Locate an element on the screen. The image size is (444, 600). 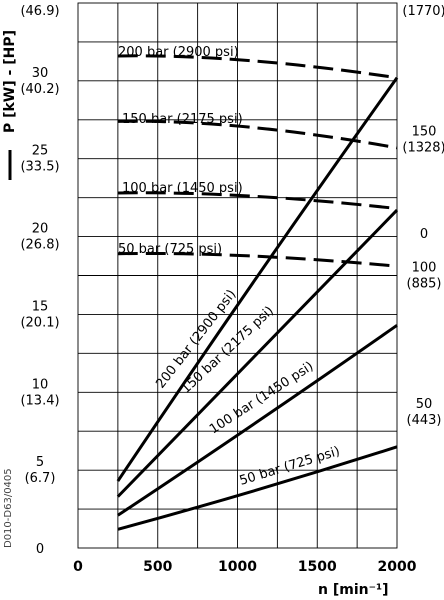
left-tick-kw: 30 is located at coordinates (40, 73).